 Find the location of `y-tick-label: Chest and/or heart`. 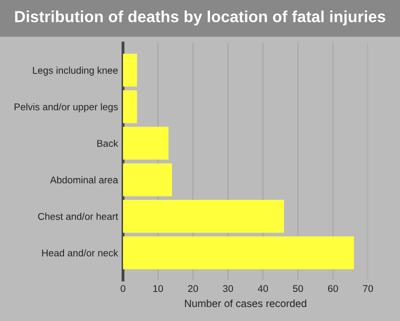

y-tick-label: Chest and/or heart is located at coordinates (78, 216).